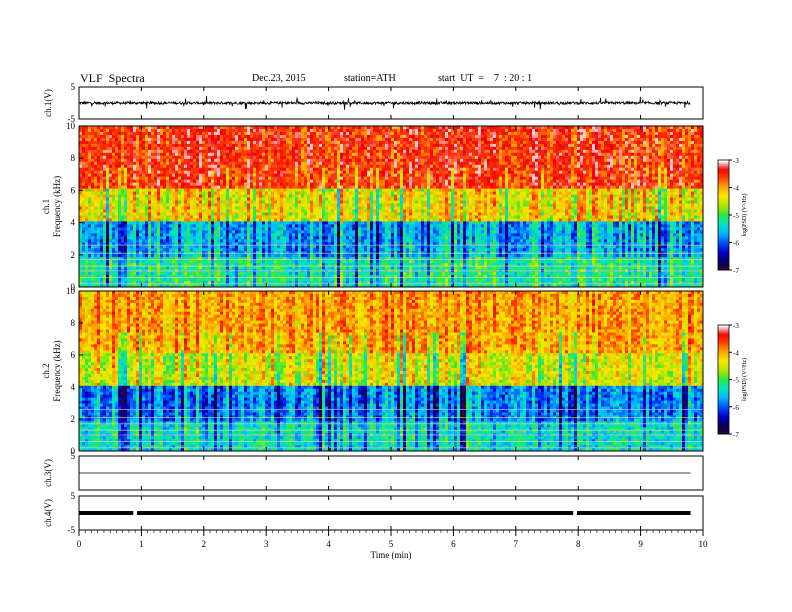 This screenshot has width=792, height=612. Describe the element at coordinates (279, 78) in the screenshot. I see `date-label: Dec.23, 2015` at that location.